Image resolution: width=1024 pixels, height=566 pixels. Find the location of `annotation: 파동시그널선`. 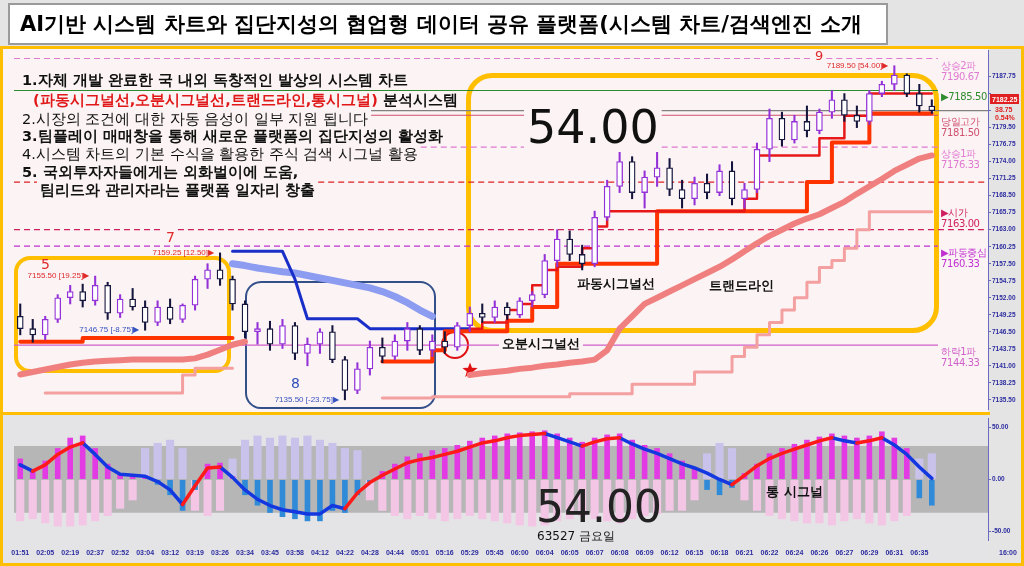

annotation: 파동시그널선 is located at coordinates (616, 283).